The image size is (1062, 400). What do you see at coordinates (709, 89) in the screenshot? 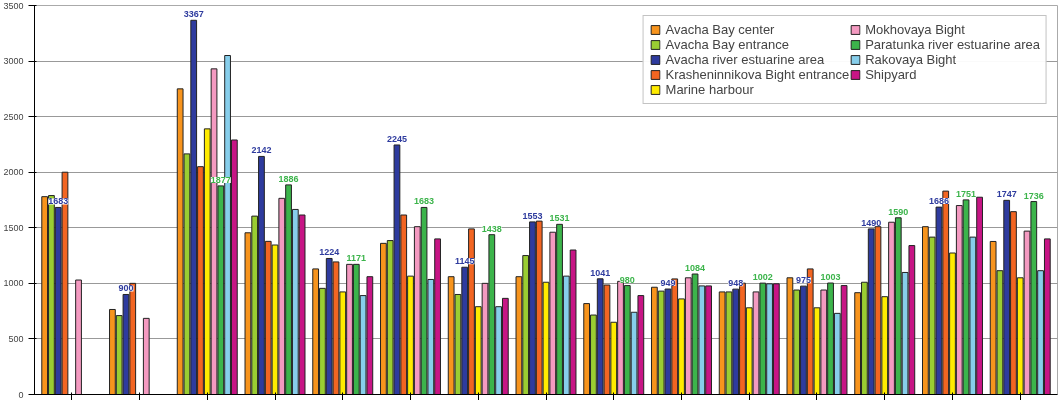
I see `legend-label: Marine harbour` at bounding box center [709, 89].